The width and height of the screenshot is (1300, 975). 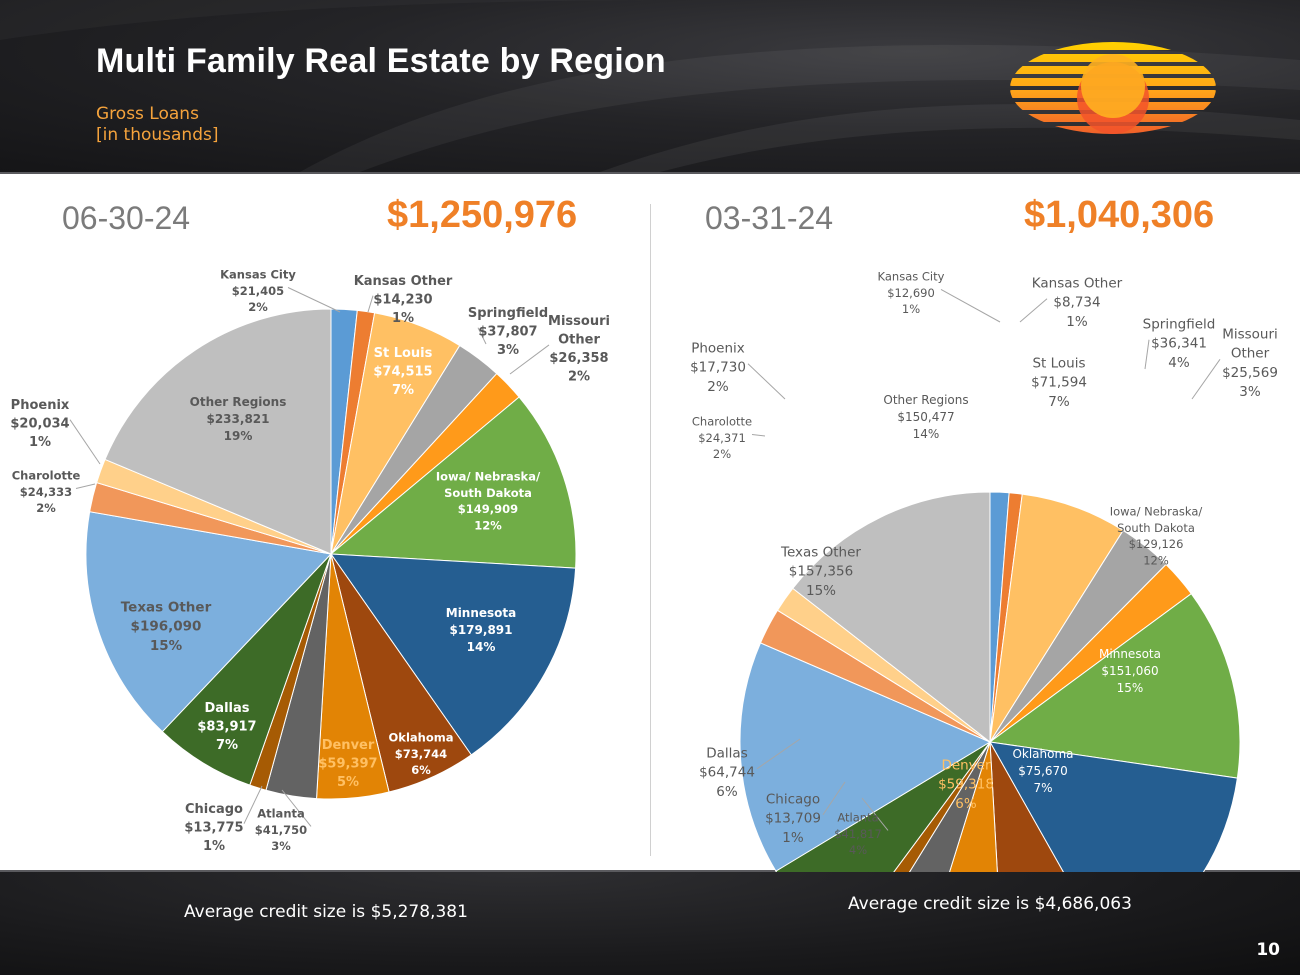 What do you see at coordinates (488, 501) in the screenshot?
I see `slice-label-iowa-nebraska-south-dakota: Iowa/ Nebraska/South Dakota $149,909 12%` at bounding box center [488, 501].